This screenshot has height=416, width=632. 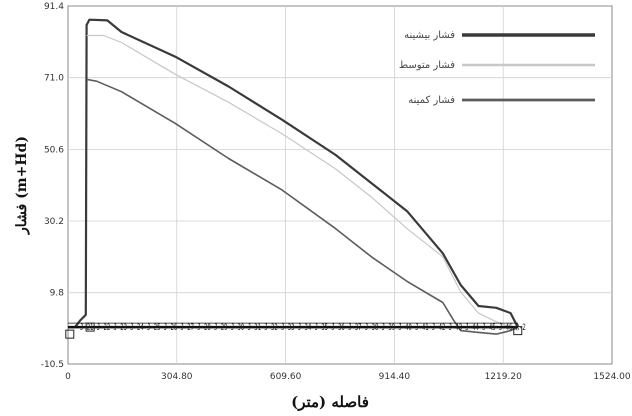 What do you see at coordinates (53, 186) in the screenshot?
I see `y-tick-labels: -10.5 9.8 30.2 50.6 71.0 91.4` at bounding box center [53, 186].